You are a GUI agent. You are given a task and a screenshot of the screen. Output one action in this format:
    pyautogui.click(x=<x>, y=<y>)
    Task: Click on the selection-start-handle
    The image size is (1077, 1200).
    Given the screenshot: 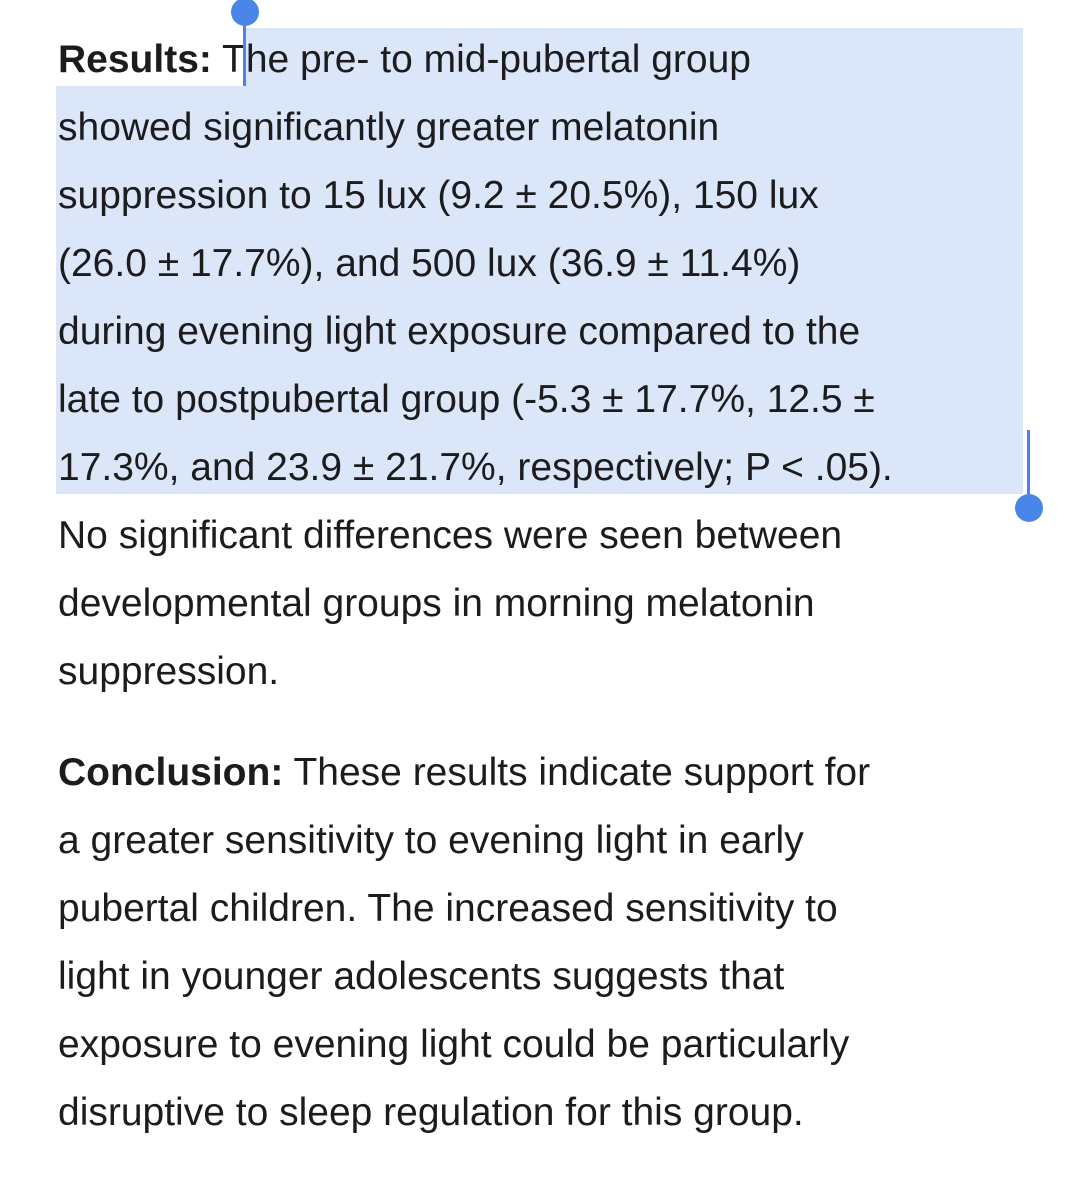 What is the action you would take?
    pyautogui.click(x=244, y=49)
    